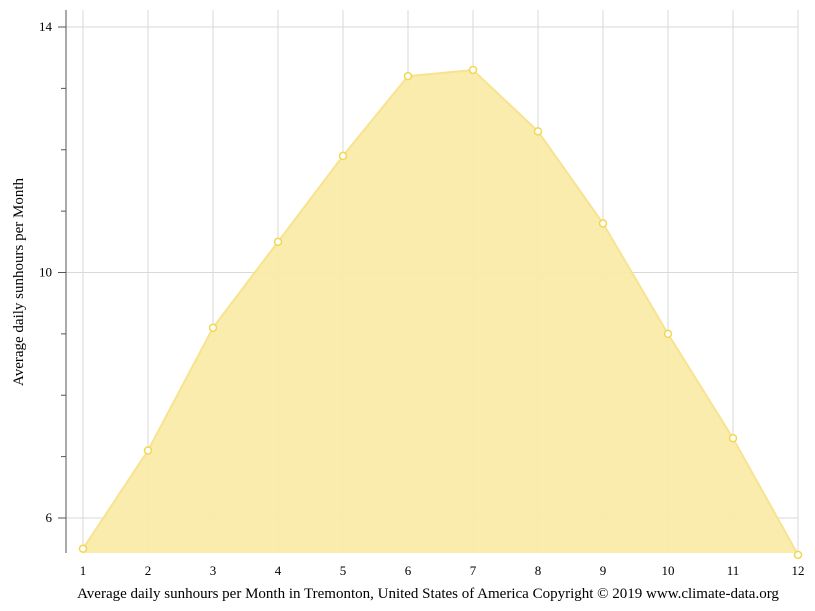  I want to click on x-tick-label: 5, so click(343, 570).